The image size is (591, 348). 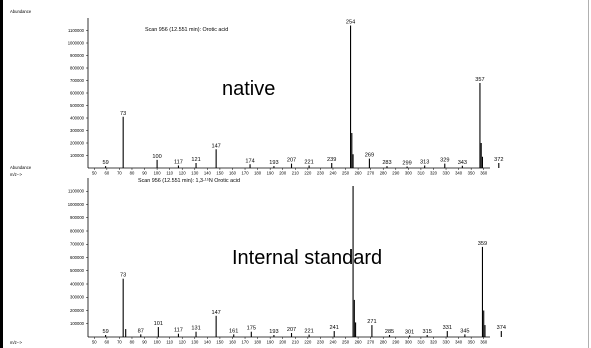 What do you see at coordinates (283, 173) in the screenshot?
I see `native-x-tick-label: 200` at bounding box center [283, 173].